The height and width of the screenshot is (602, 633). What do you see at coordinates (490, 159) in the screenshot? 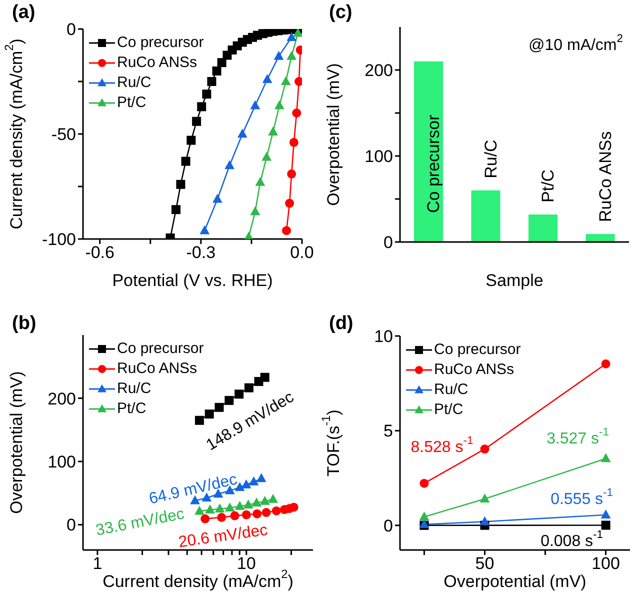
I see `x-tick-label: Ru/C` at bounding box center [490, 159].